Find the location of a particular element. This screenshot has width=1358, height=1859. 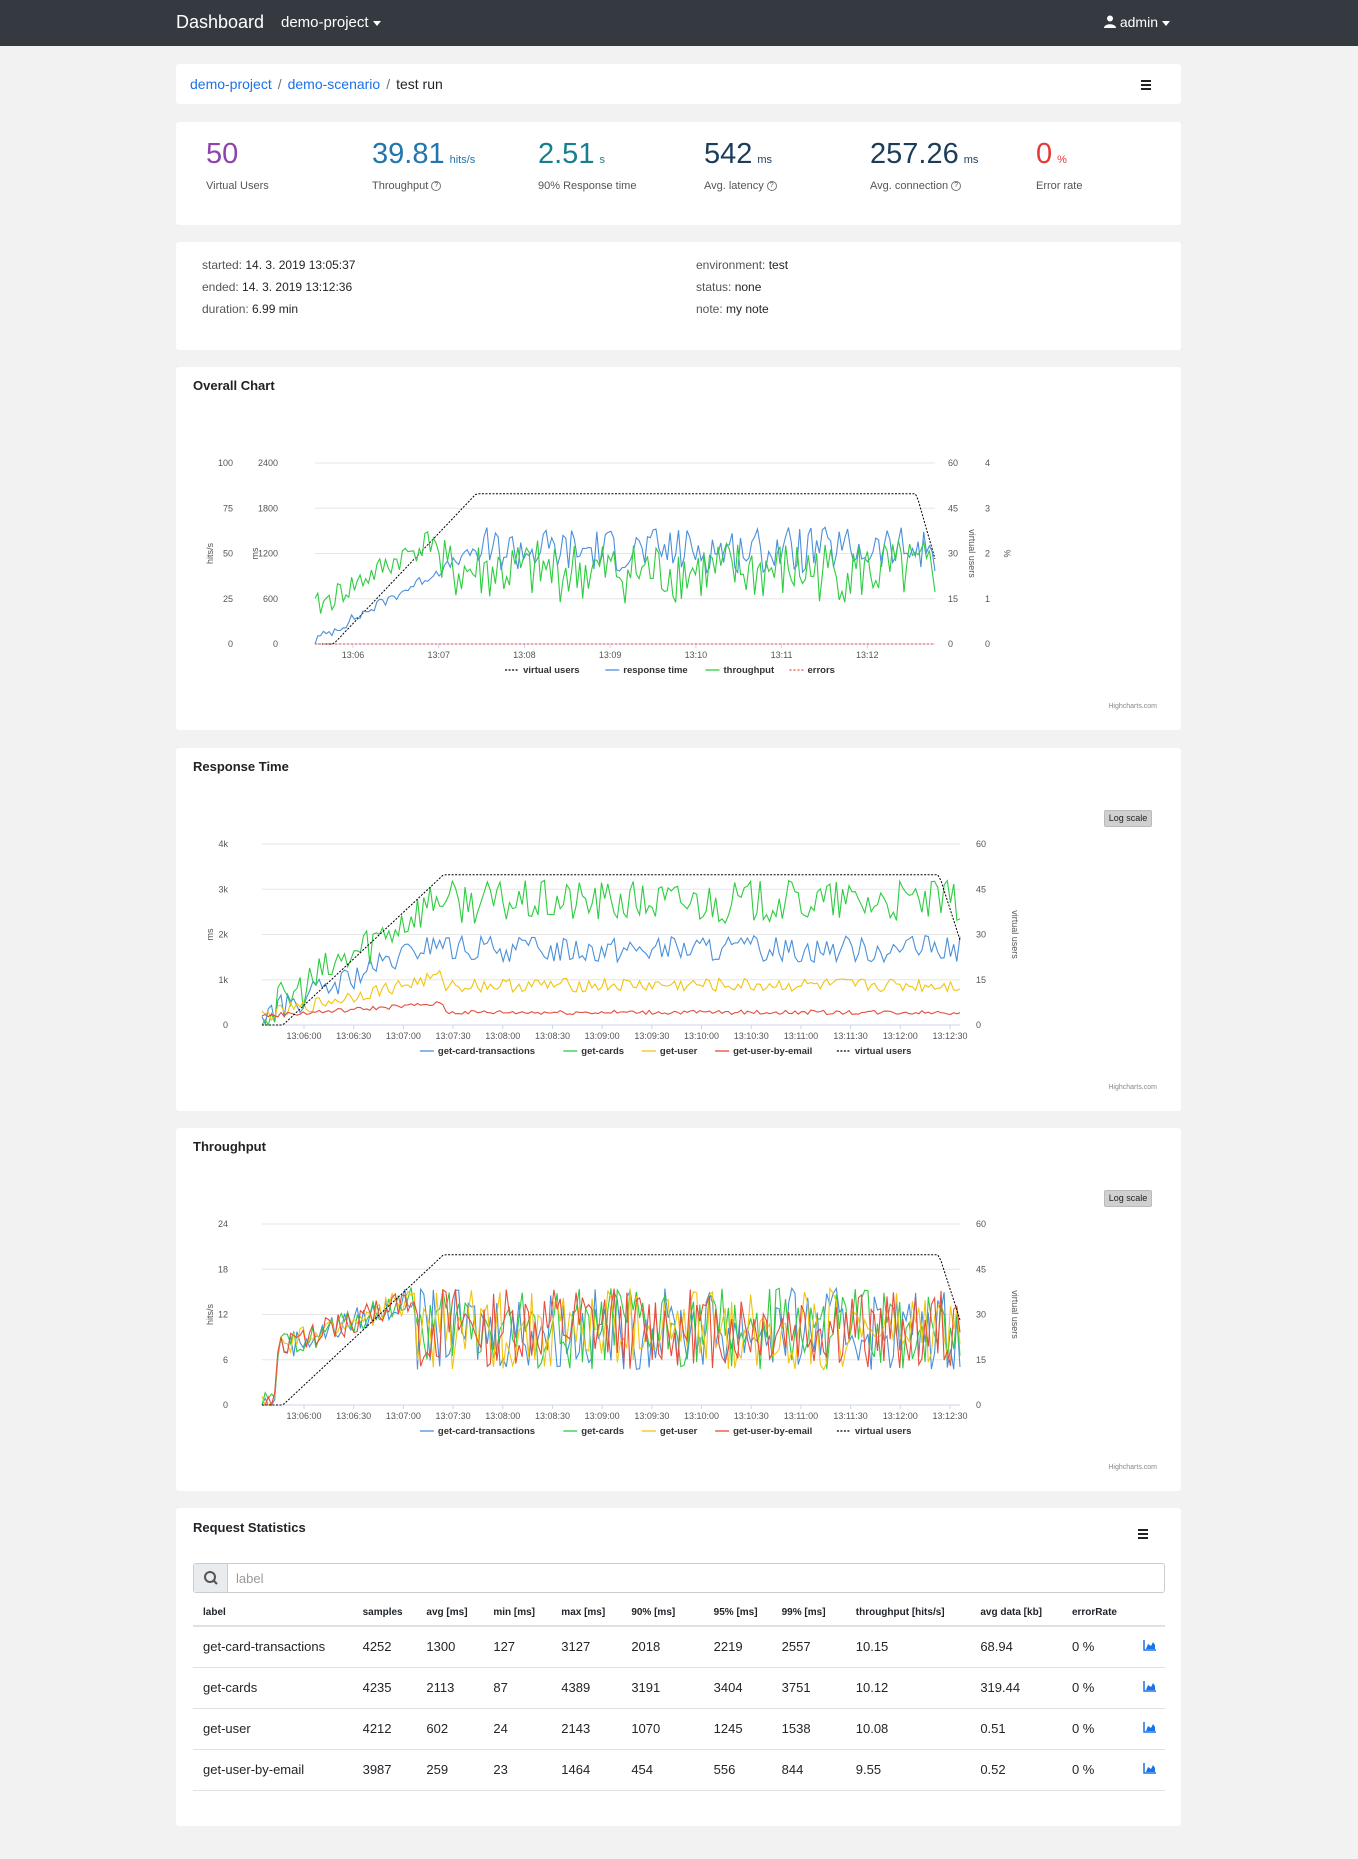

brand-link: Dashboard is located at coordinates (220, 22).